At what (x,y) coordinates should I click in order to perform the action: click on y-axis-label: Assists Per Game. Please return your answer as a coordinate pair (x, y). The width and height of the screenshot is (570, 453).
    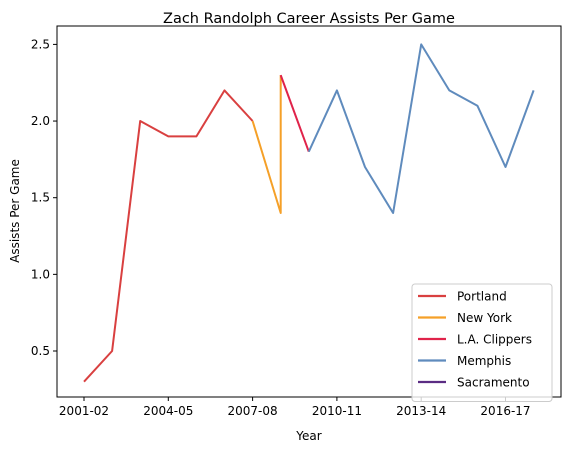
    Looking at the image, I should click on (15, 211).